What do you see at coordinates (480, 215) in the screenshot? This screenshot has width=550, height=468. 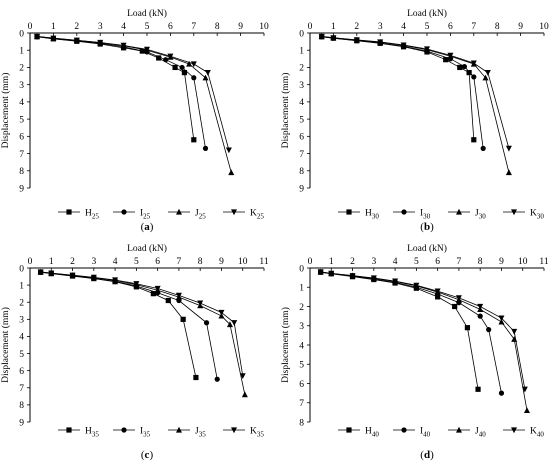 I see `legend-label: J30` at bounding box center [480, 215].